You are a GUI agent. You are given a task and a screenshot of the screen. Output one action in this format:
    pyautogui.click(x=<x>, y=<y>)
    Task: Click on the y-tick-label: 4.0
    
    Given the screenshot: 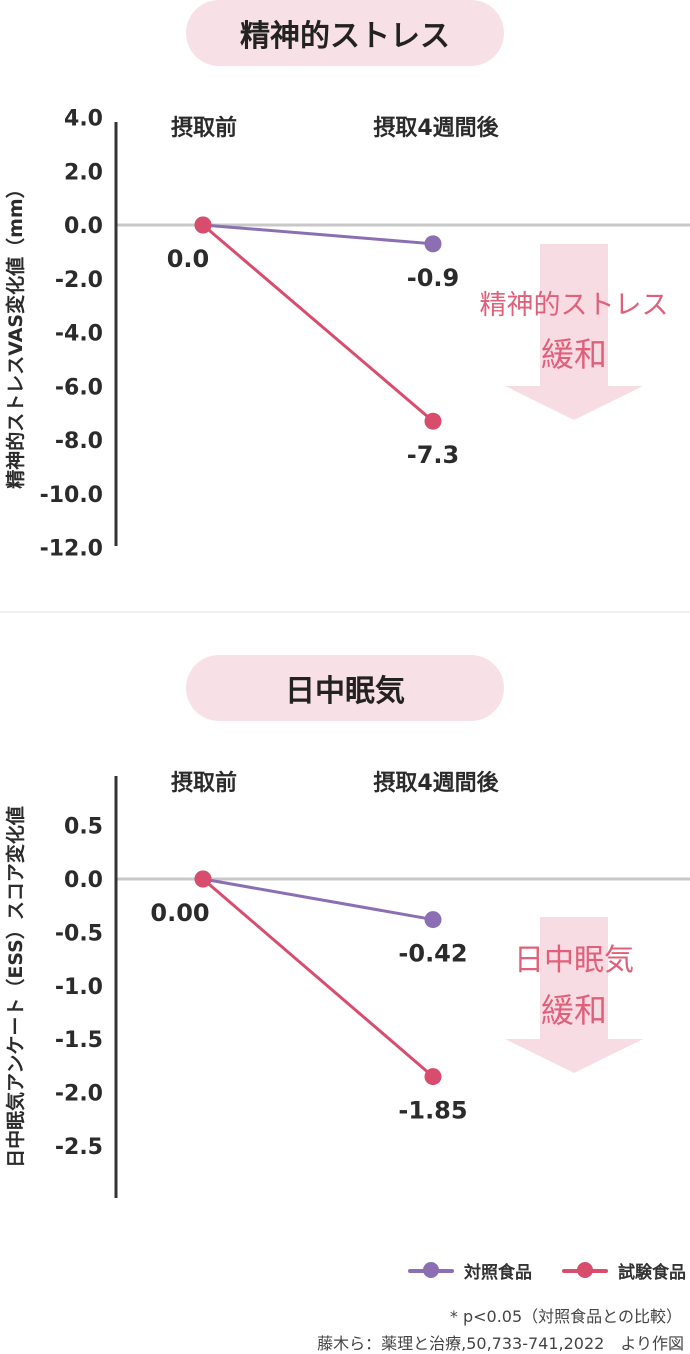 What is the action you would take?
    pyautogui.click(x=83, y=119)
    